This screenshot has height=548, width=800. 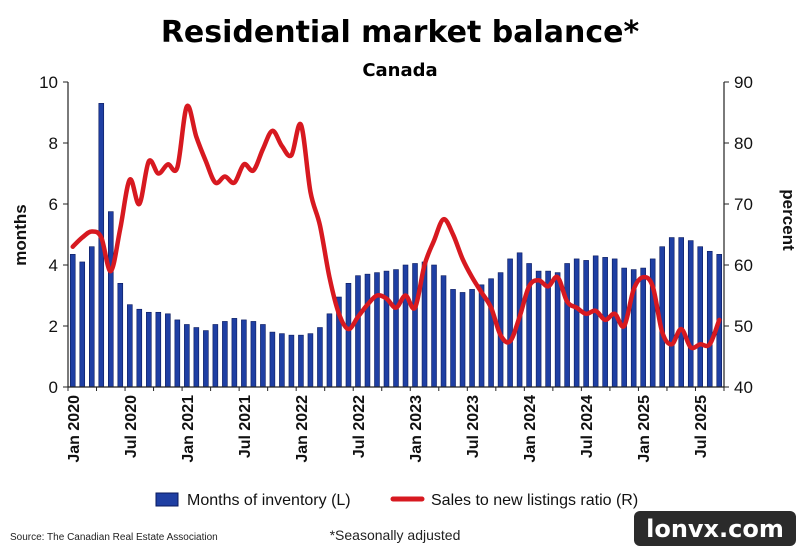 I want to click on legend-label-ratio: Sales to new listings ratio (R), so click(x=534, y=500).